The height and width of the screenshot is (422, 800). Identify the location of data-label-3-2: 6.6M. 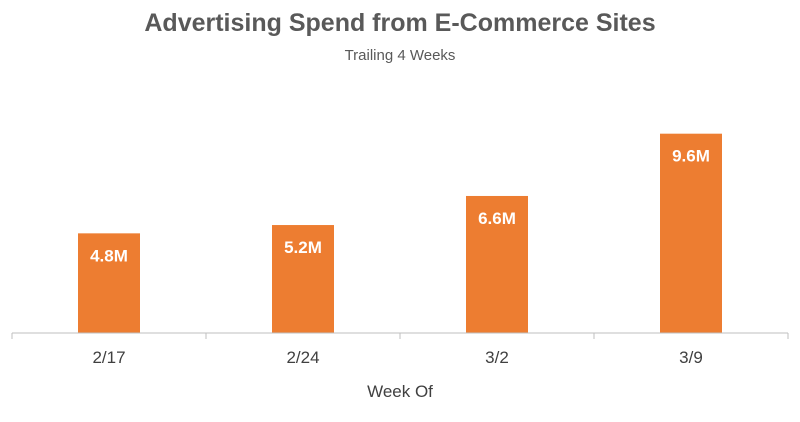
(497, 218).